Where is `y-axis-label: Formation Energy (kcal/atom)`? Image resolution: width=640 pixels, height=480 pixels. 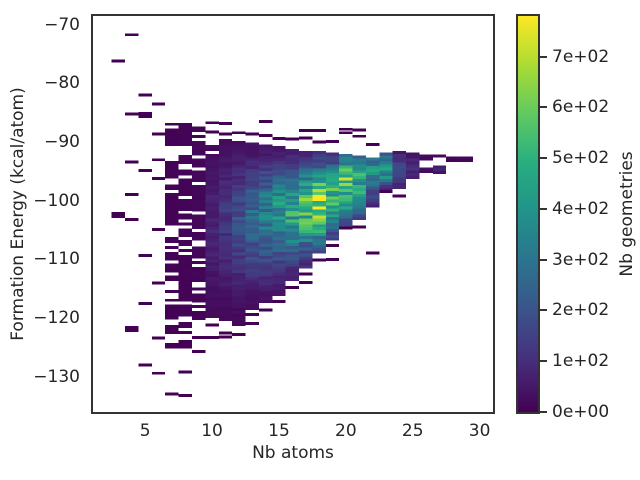
y-axis-label: Formation Energy (kcal/atom) is located at coordinates (18, 214).